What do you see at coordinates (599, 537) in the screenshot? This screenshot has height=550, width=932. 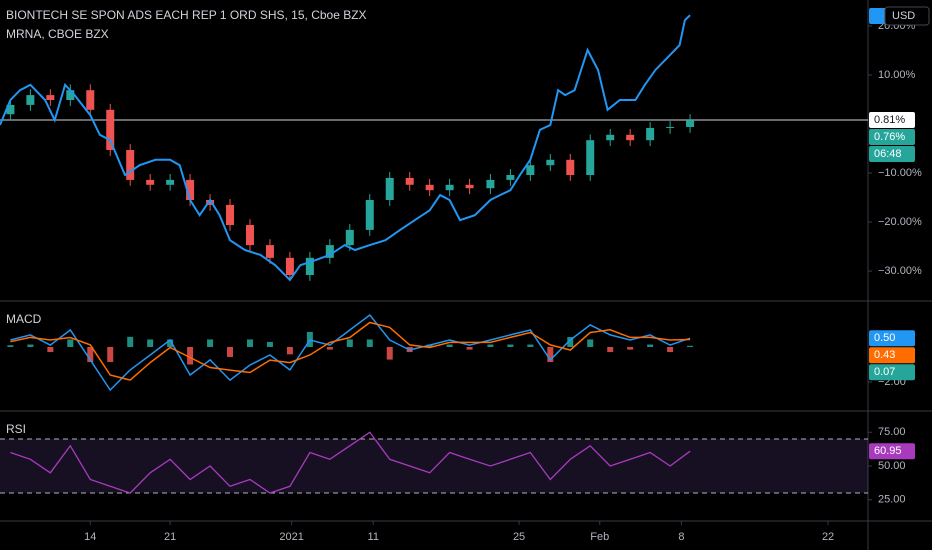 I see `x-tick-label: Feb` at bounding box center [599, 537].